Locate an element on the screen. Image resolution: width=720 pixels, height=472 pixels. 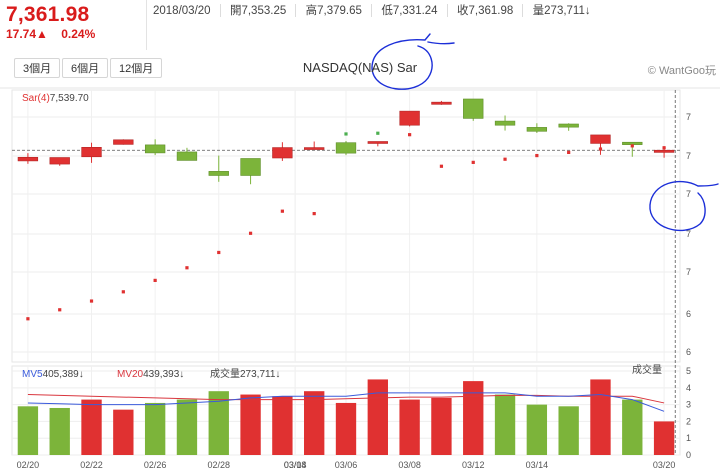
volume-axis-tick-label: 0 is located at coordinates (688, 455).